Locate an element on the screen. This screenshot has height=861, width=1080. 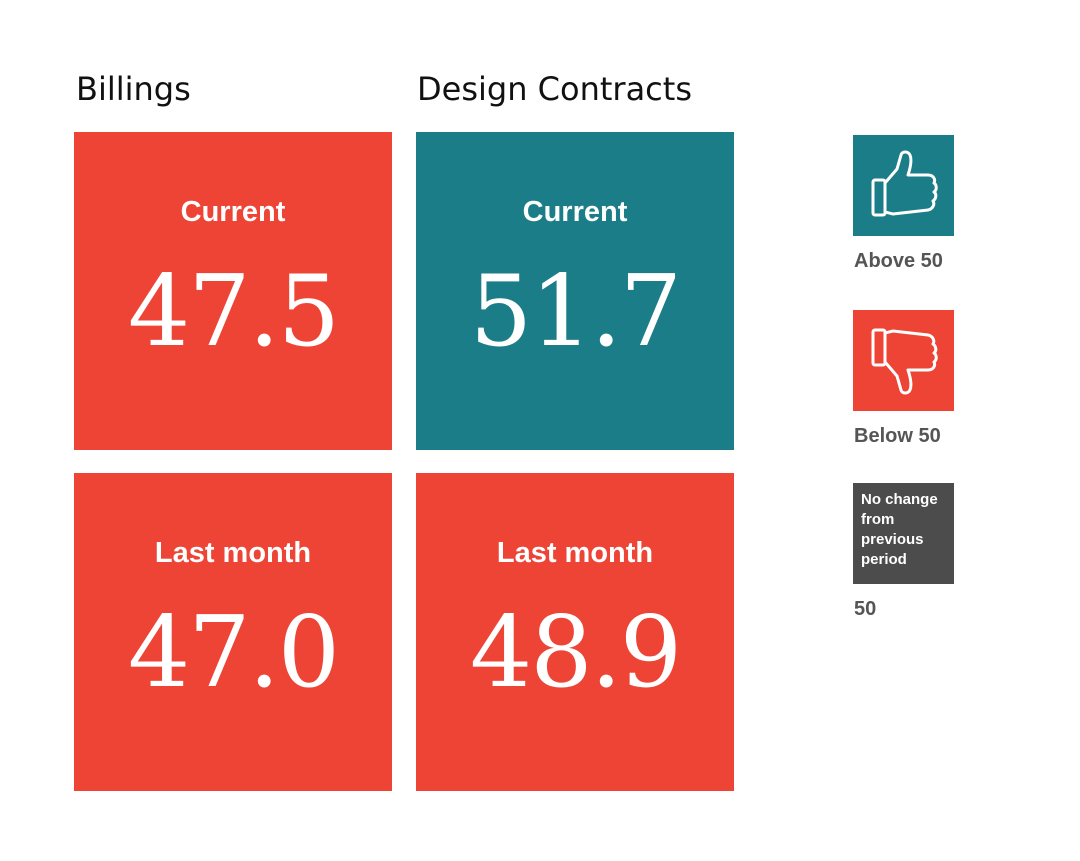
design-contracts-last-month-tile: Last month 48.9 is located at coordinates (575, 632).